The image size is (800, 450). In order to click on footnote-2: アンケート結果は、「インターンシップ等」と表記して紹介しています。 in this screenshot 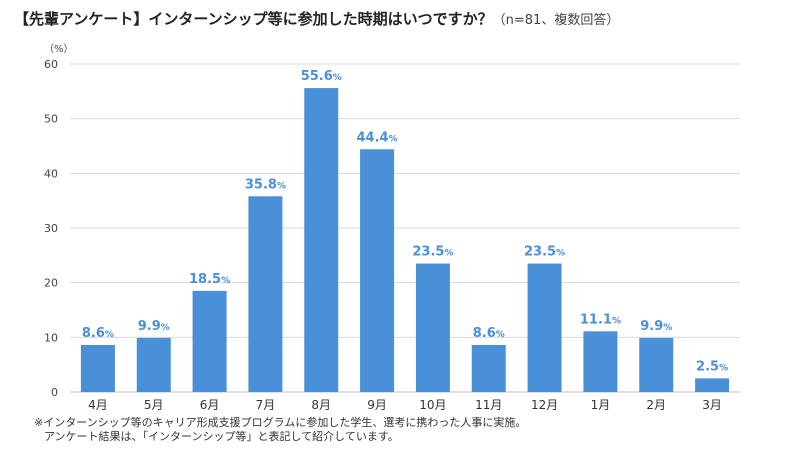, I will do `click(221, 436)`.